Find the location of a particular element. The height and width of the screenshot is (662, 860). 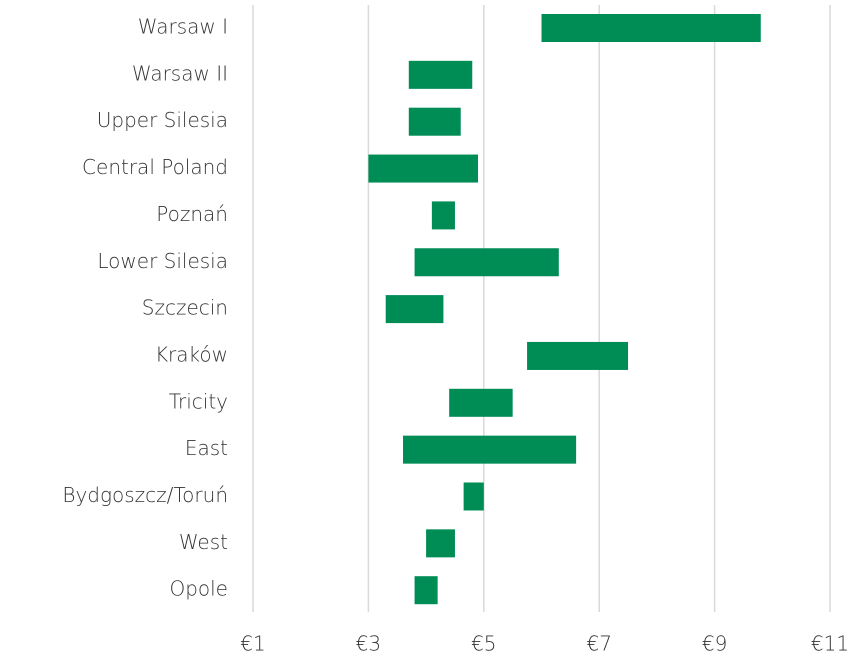

y-tick-label: East is located at coordinates (206, 448).